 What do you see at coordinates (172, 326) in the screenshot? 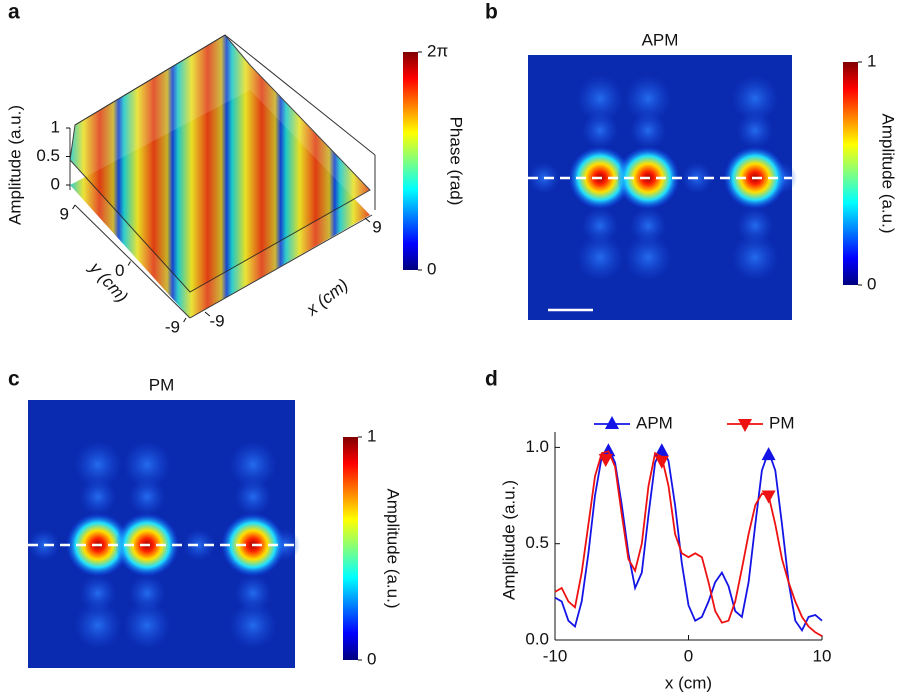
I see `y-tick-label: -9` at bounding box center [172, 326].